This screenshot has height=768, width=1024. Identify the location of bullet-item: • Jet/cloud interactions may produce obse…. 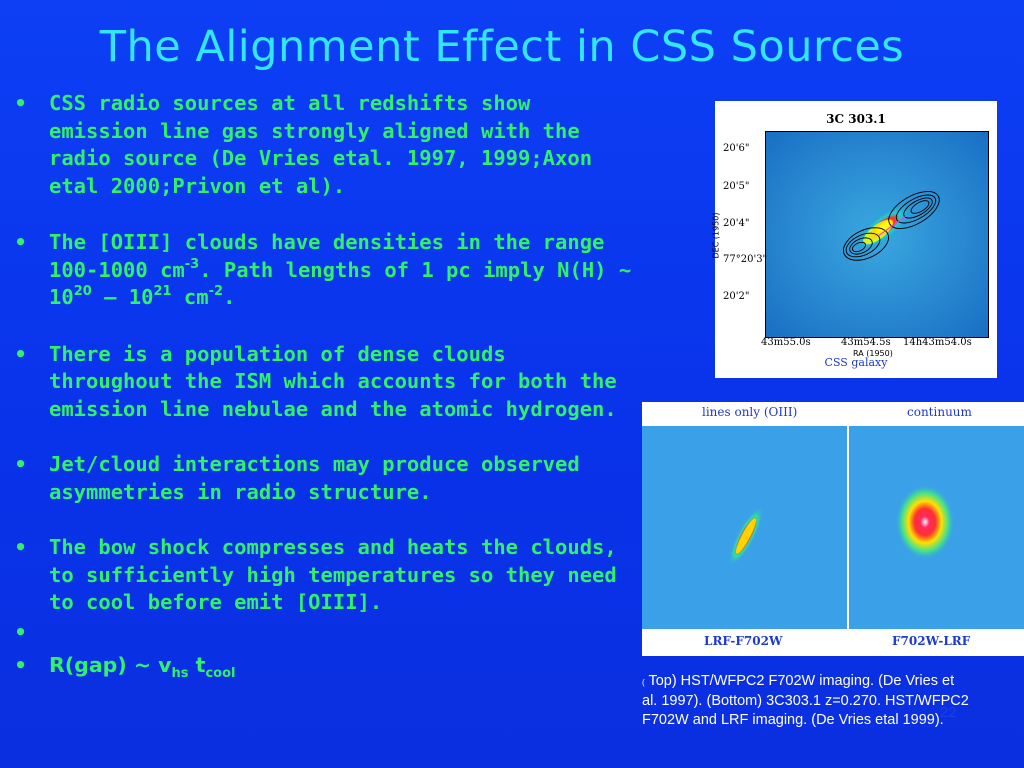
(324, 478).